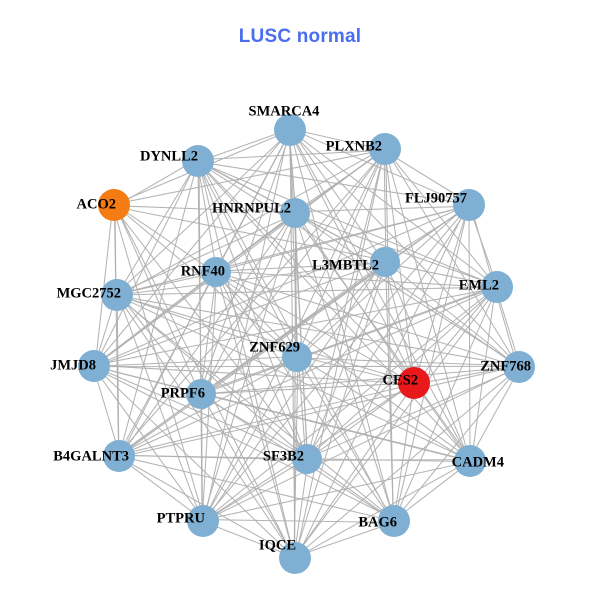  Describe the element at coordinates (295, 213) in the screenshot. I see `network-node-hnrnpul2` at that location.